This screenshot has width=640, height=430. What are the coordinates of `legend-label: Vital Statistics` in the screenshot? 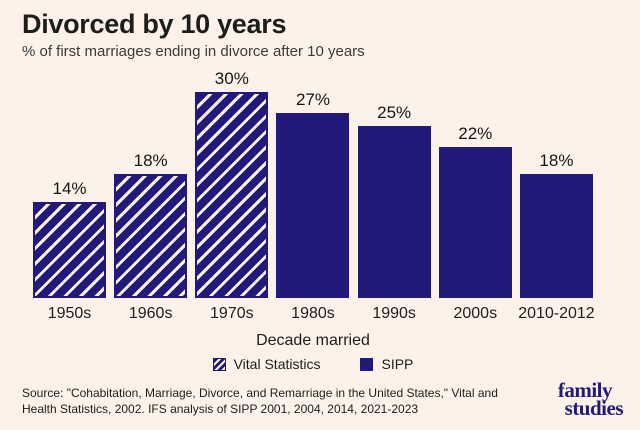 It's located at (277, 364).